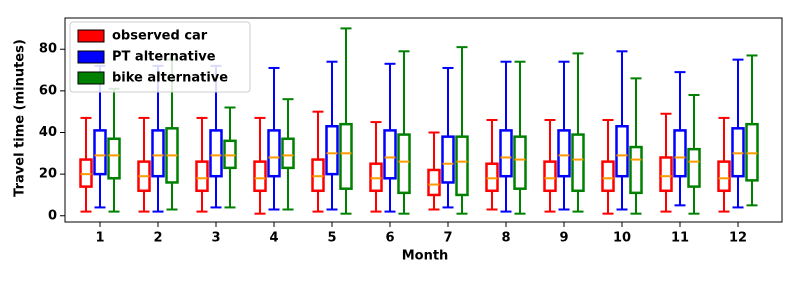 This screenshot has height=284, width=800. What do you see at coordinates (215, 238) in the screenshot?
I see `x-tick-label: 3` at bounding box center [215, 238].